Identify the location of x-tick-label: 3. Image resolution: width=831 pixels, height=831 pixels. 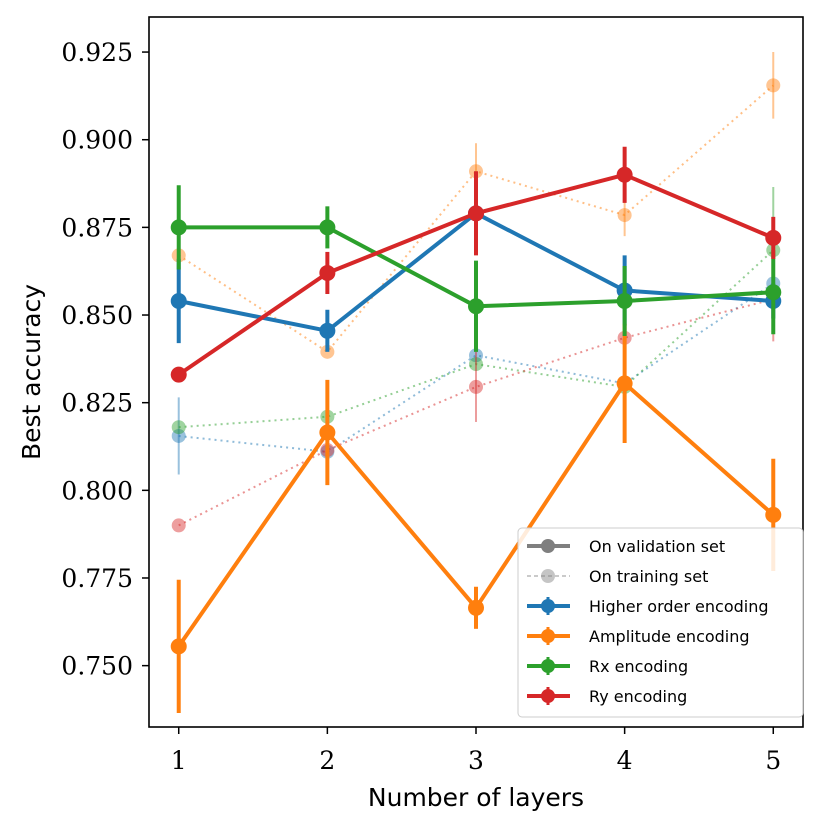
(476, 760).